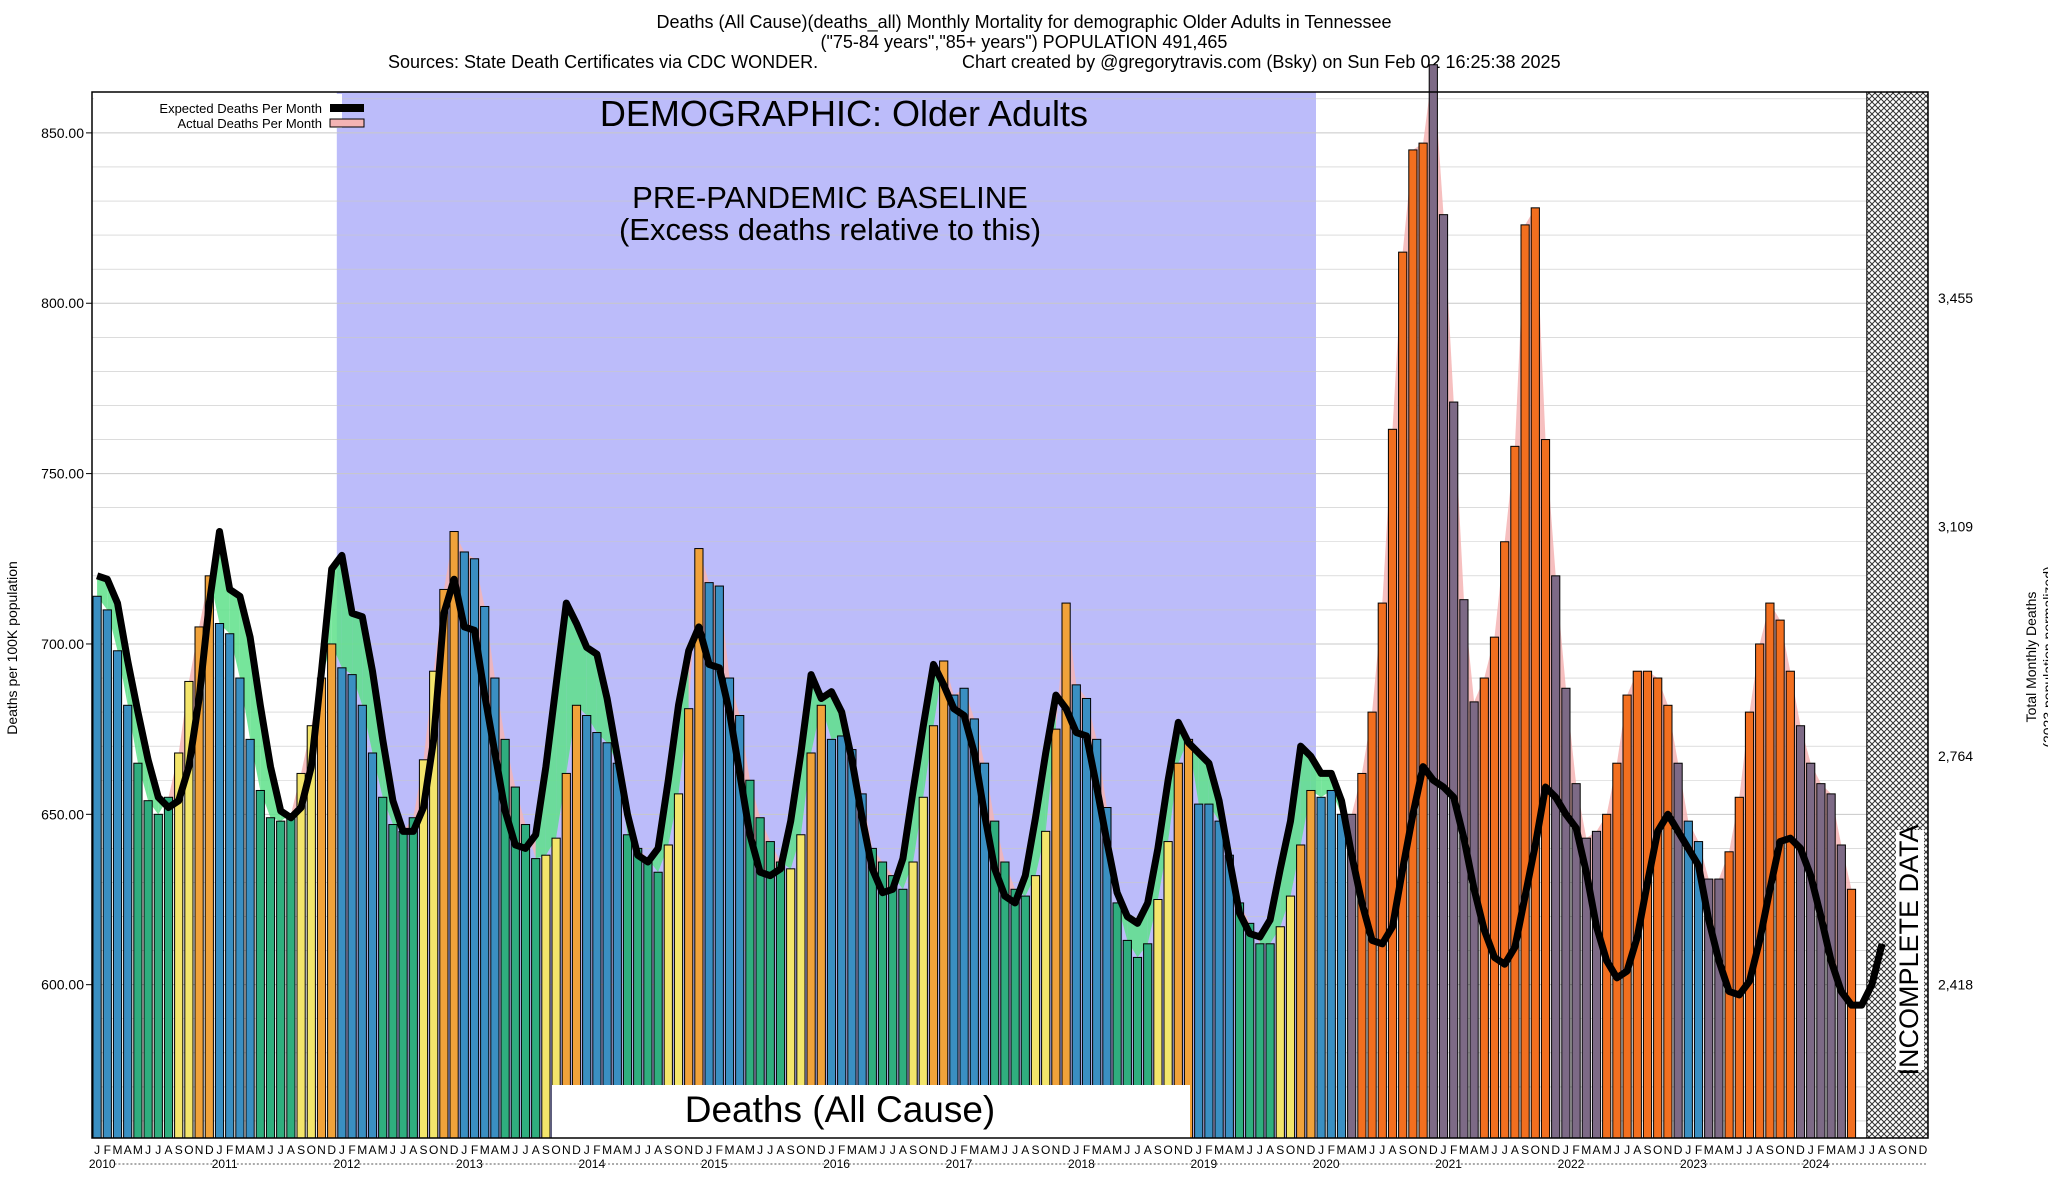 The image size is (2048, 1200). What do you see at coordinates (347, 1164) in the screenshot?
I see `year-label: 2012` at bounding box center [347, 1164].